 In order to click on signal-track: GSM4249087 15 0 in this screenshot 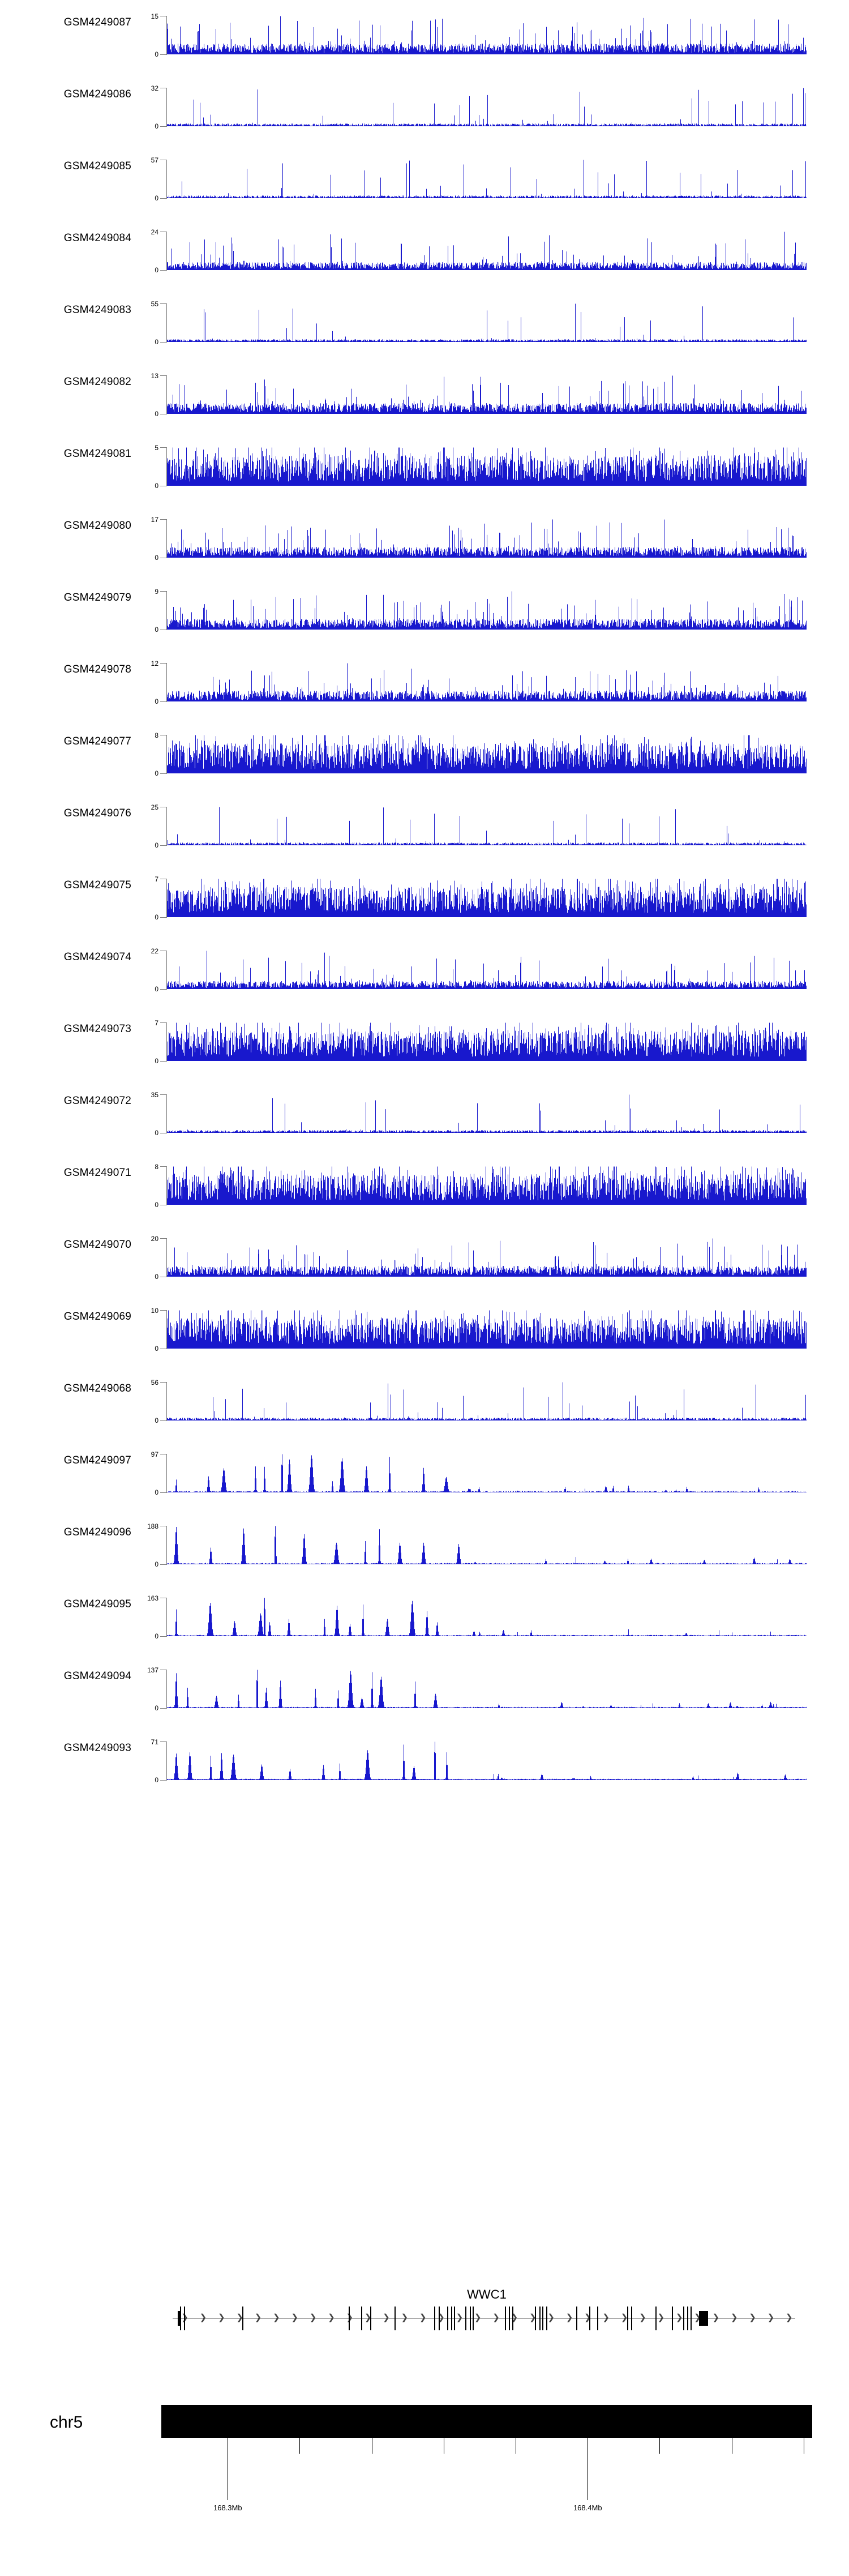, I will do `click(424, 35)`.